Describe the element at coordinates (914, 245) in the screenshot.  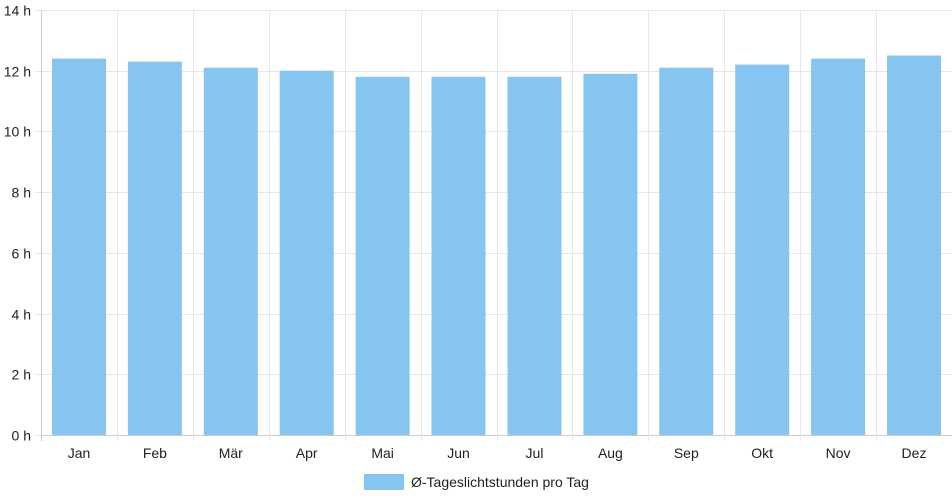
I see `bar-dez` at that location.